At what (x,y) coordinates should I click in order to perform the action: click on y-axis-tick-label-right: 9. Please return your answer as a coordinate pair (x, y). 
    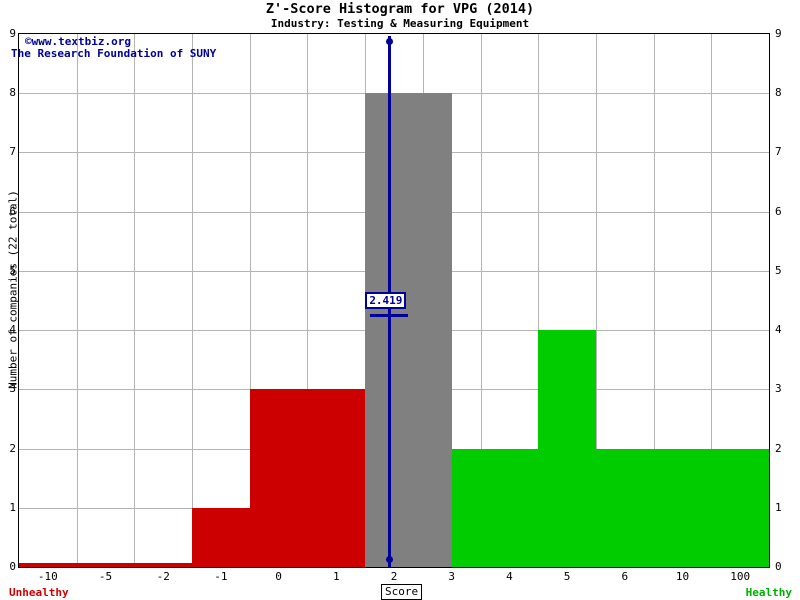
    Looking at the image, I should click on (778, 33).